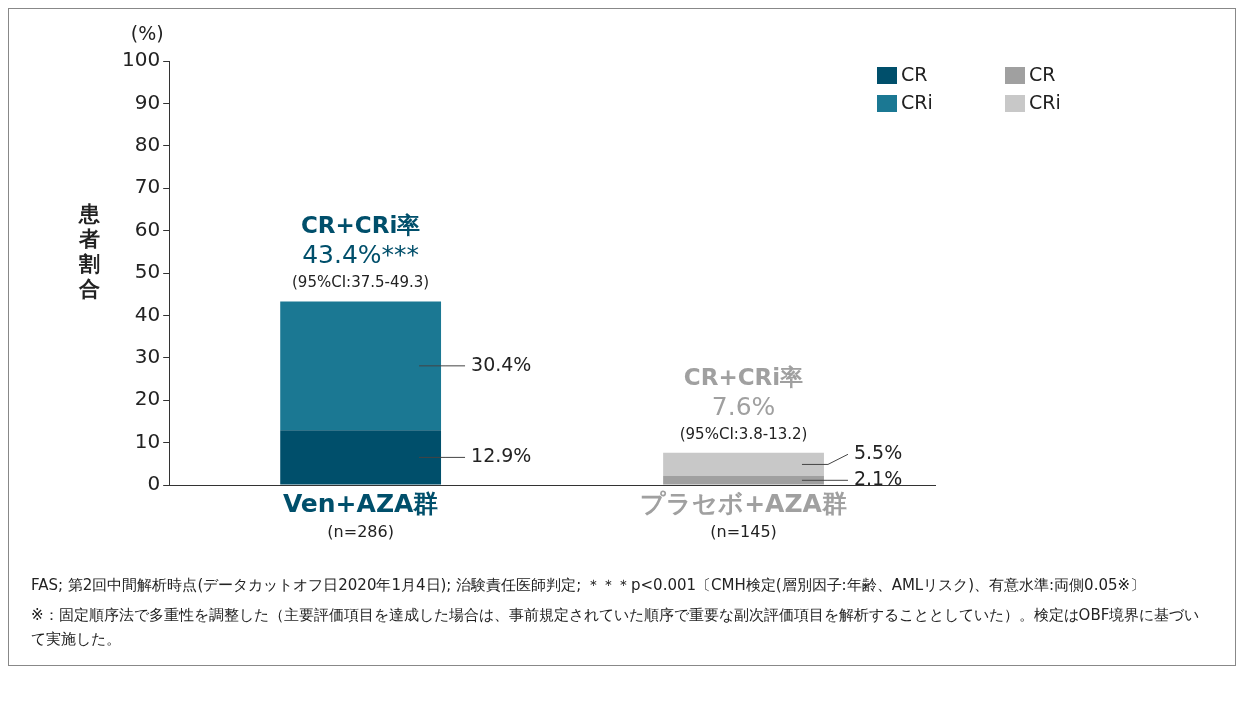 Image resolution: width=1248 pixels, height=720 pixels. I want to click on y-tick-label: 70, so click(147, 186).